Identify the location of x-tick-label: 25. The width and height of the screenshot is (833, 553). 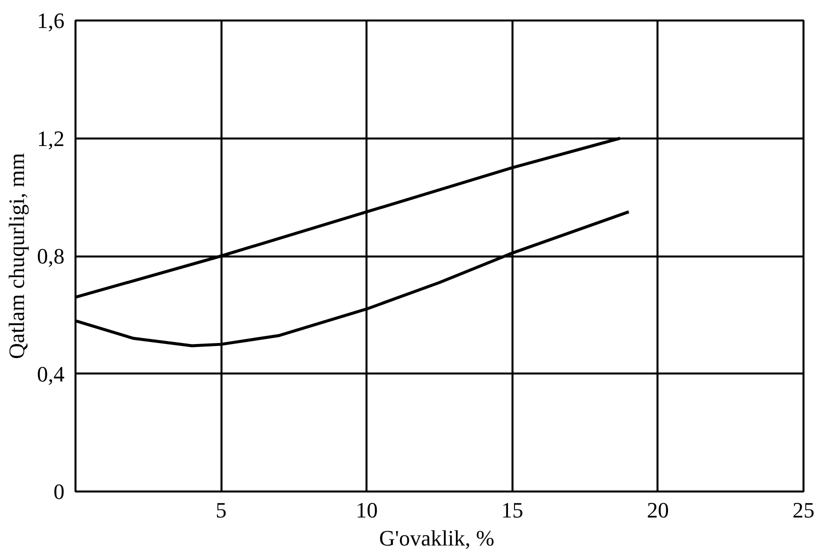
(803, 510).